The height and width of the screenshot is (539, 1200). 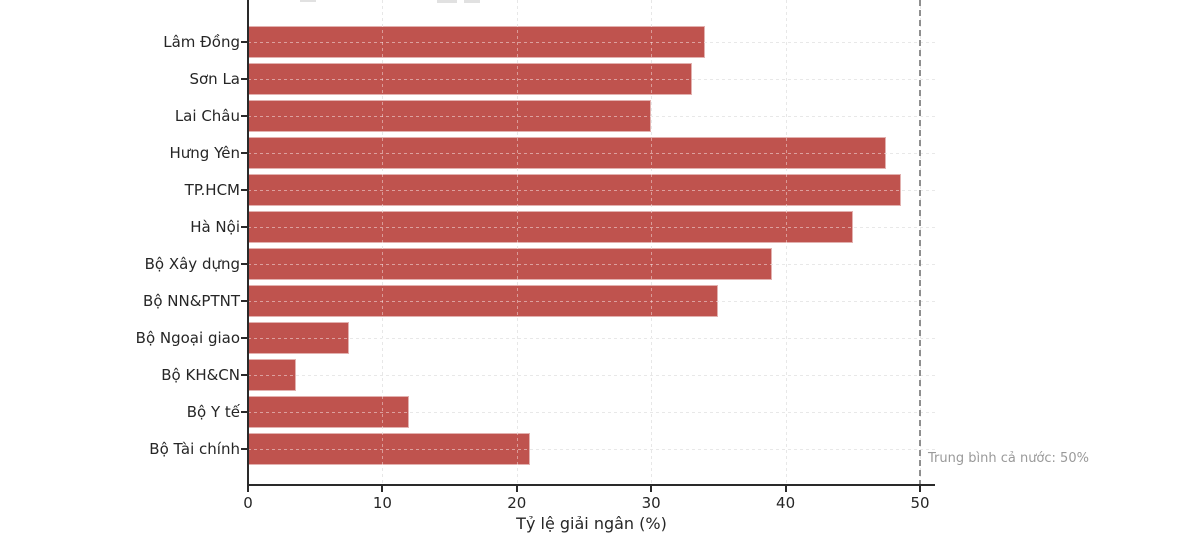 I want to click on x-tick-label: 0, so click(x=248, y=503).